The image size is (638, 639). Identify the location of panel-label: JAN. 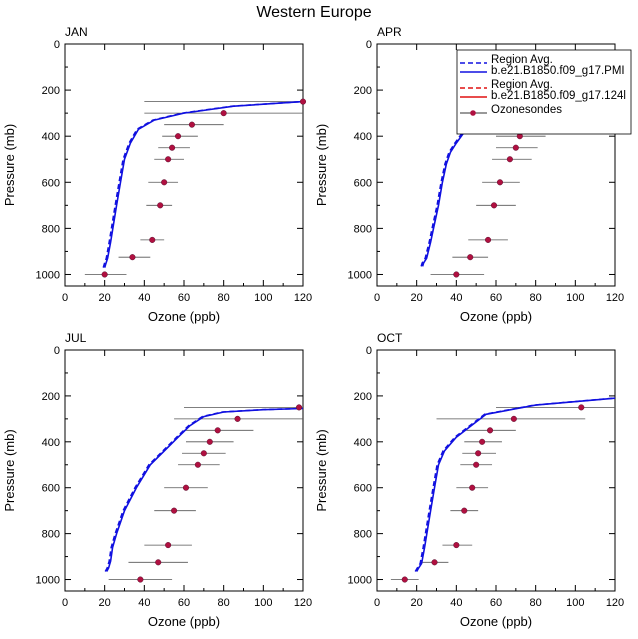
(76, 32).